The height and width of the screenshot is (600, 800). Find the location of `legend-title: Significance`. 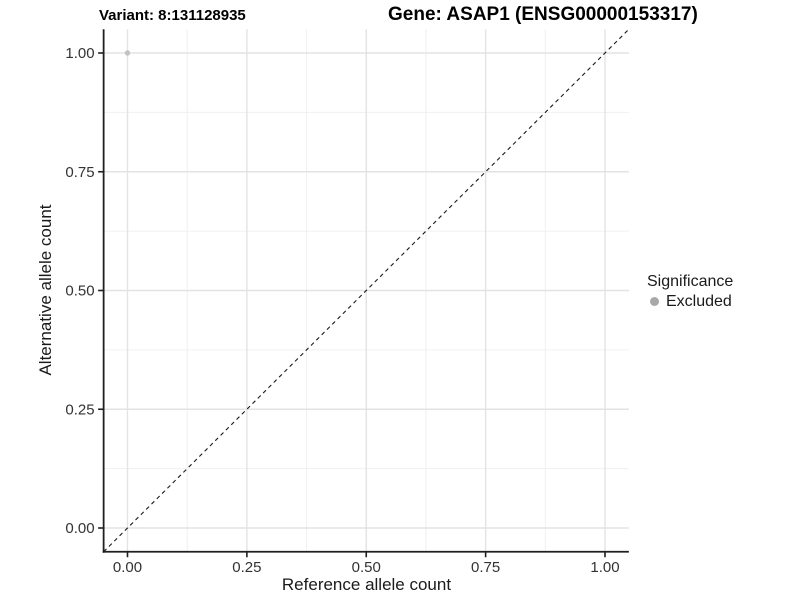

legend-title: Significance is located at coordinates (690, 281).